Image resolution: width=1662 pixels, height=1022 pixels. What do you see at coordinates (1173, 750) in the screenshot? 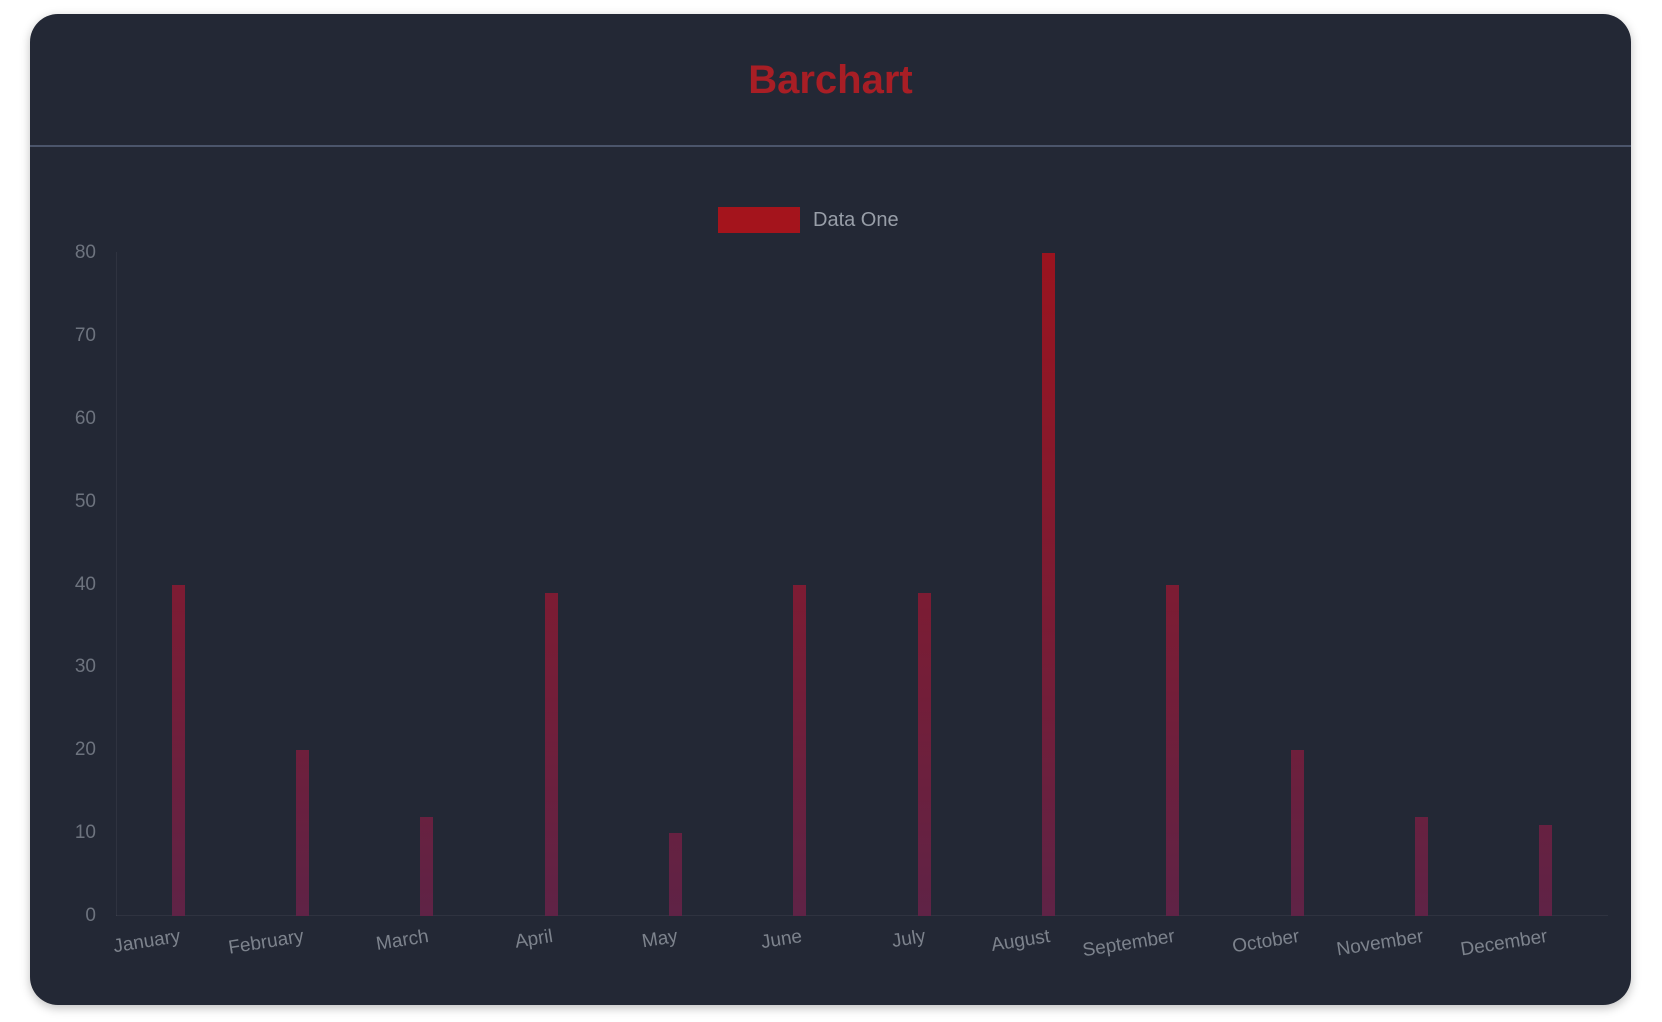
I see `bar-september` at bounding box center [1173, 750].